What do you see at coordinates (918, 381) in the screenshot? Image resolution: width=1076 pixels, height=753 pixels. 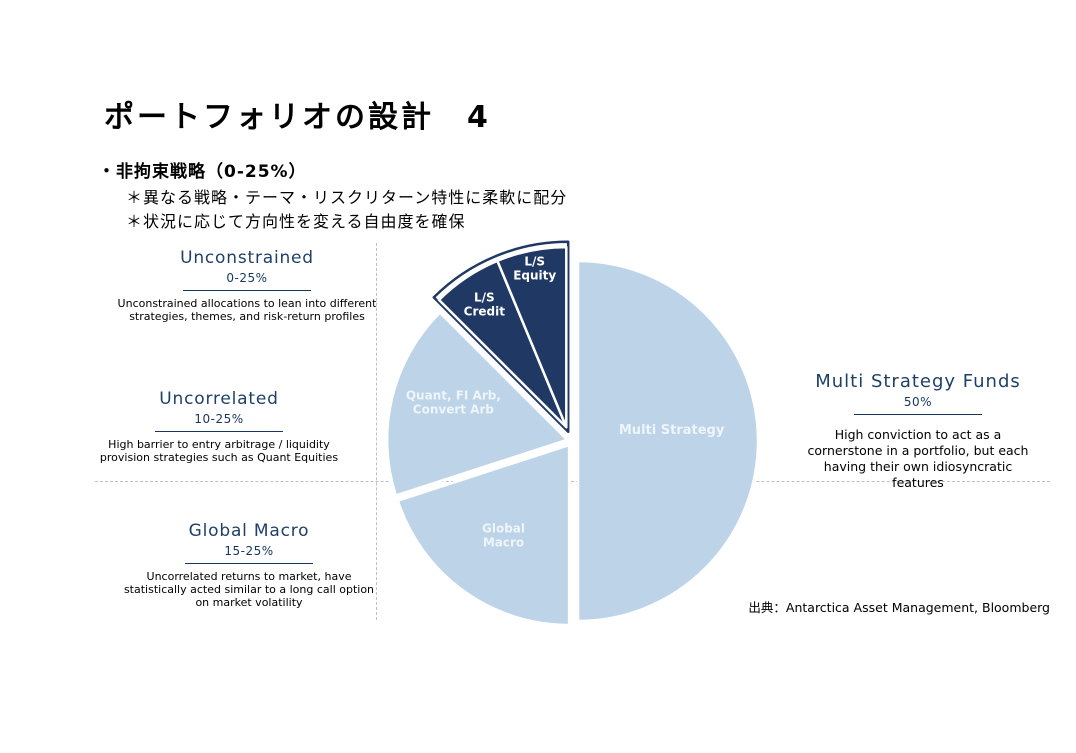 I see `block-title: Multi Strategy Funds` at bounding box center [918, 381].